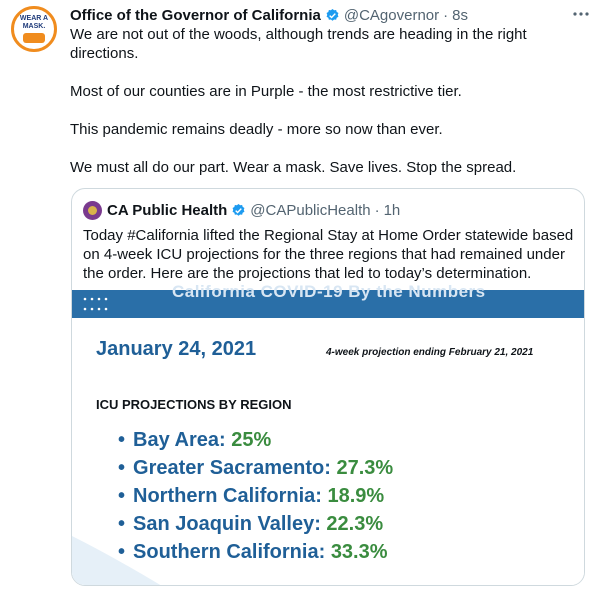 The width and height of the screenshot is (600, 590). I want to click on decorative-swoosh, so click(116, 560).